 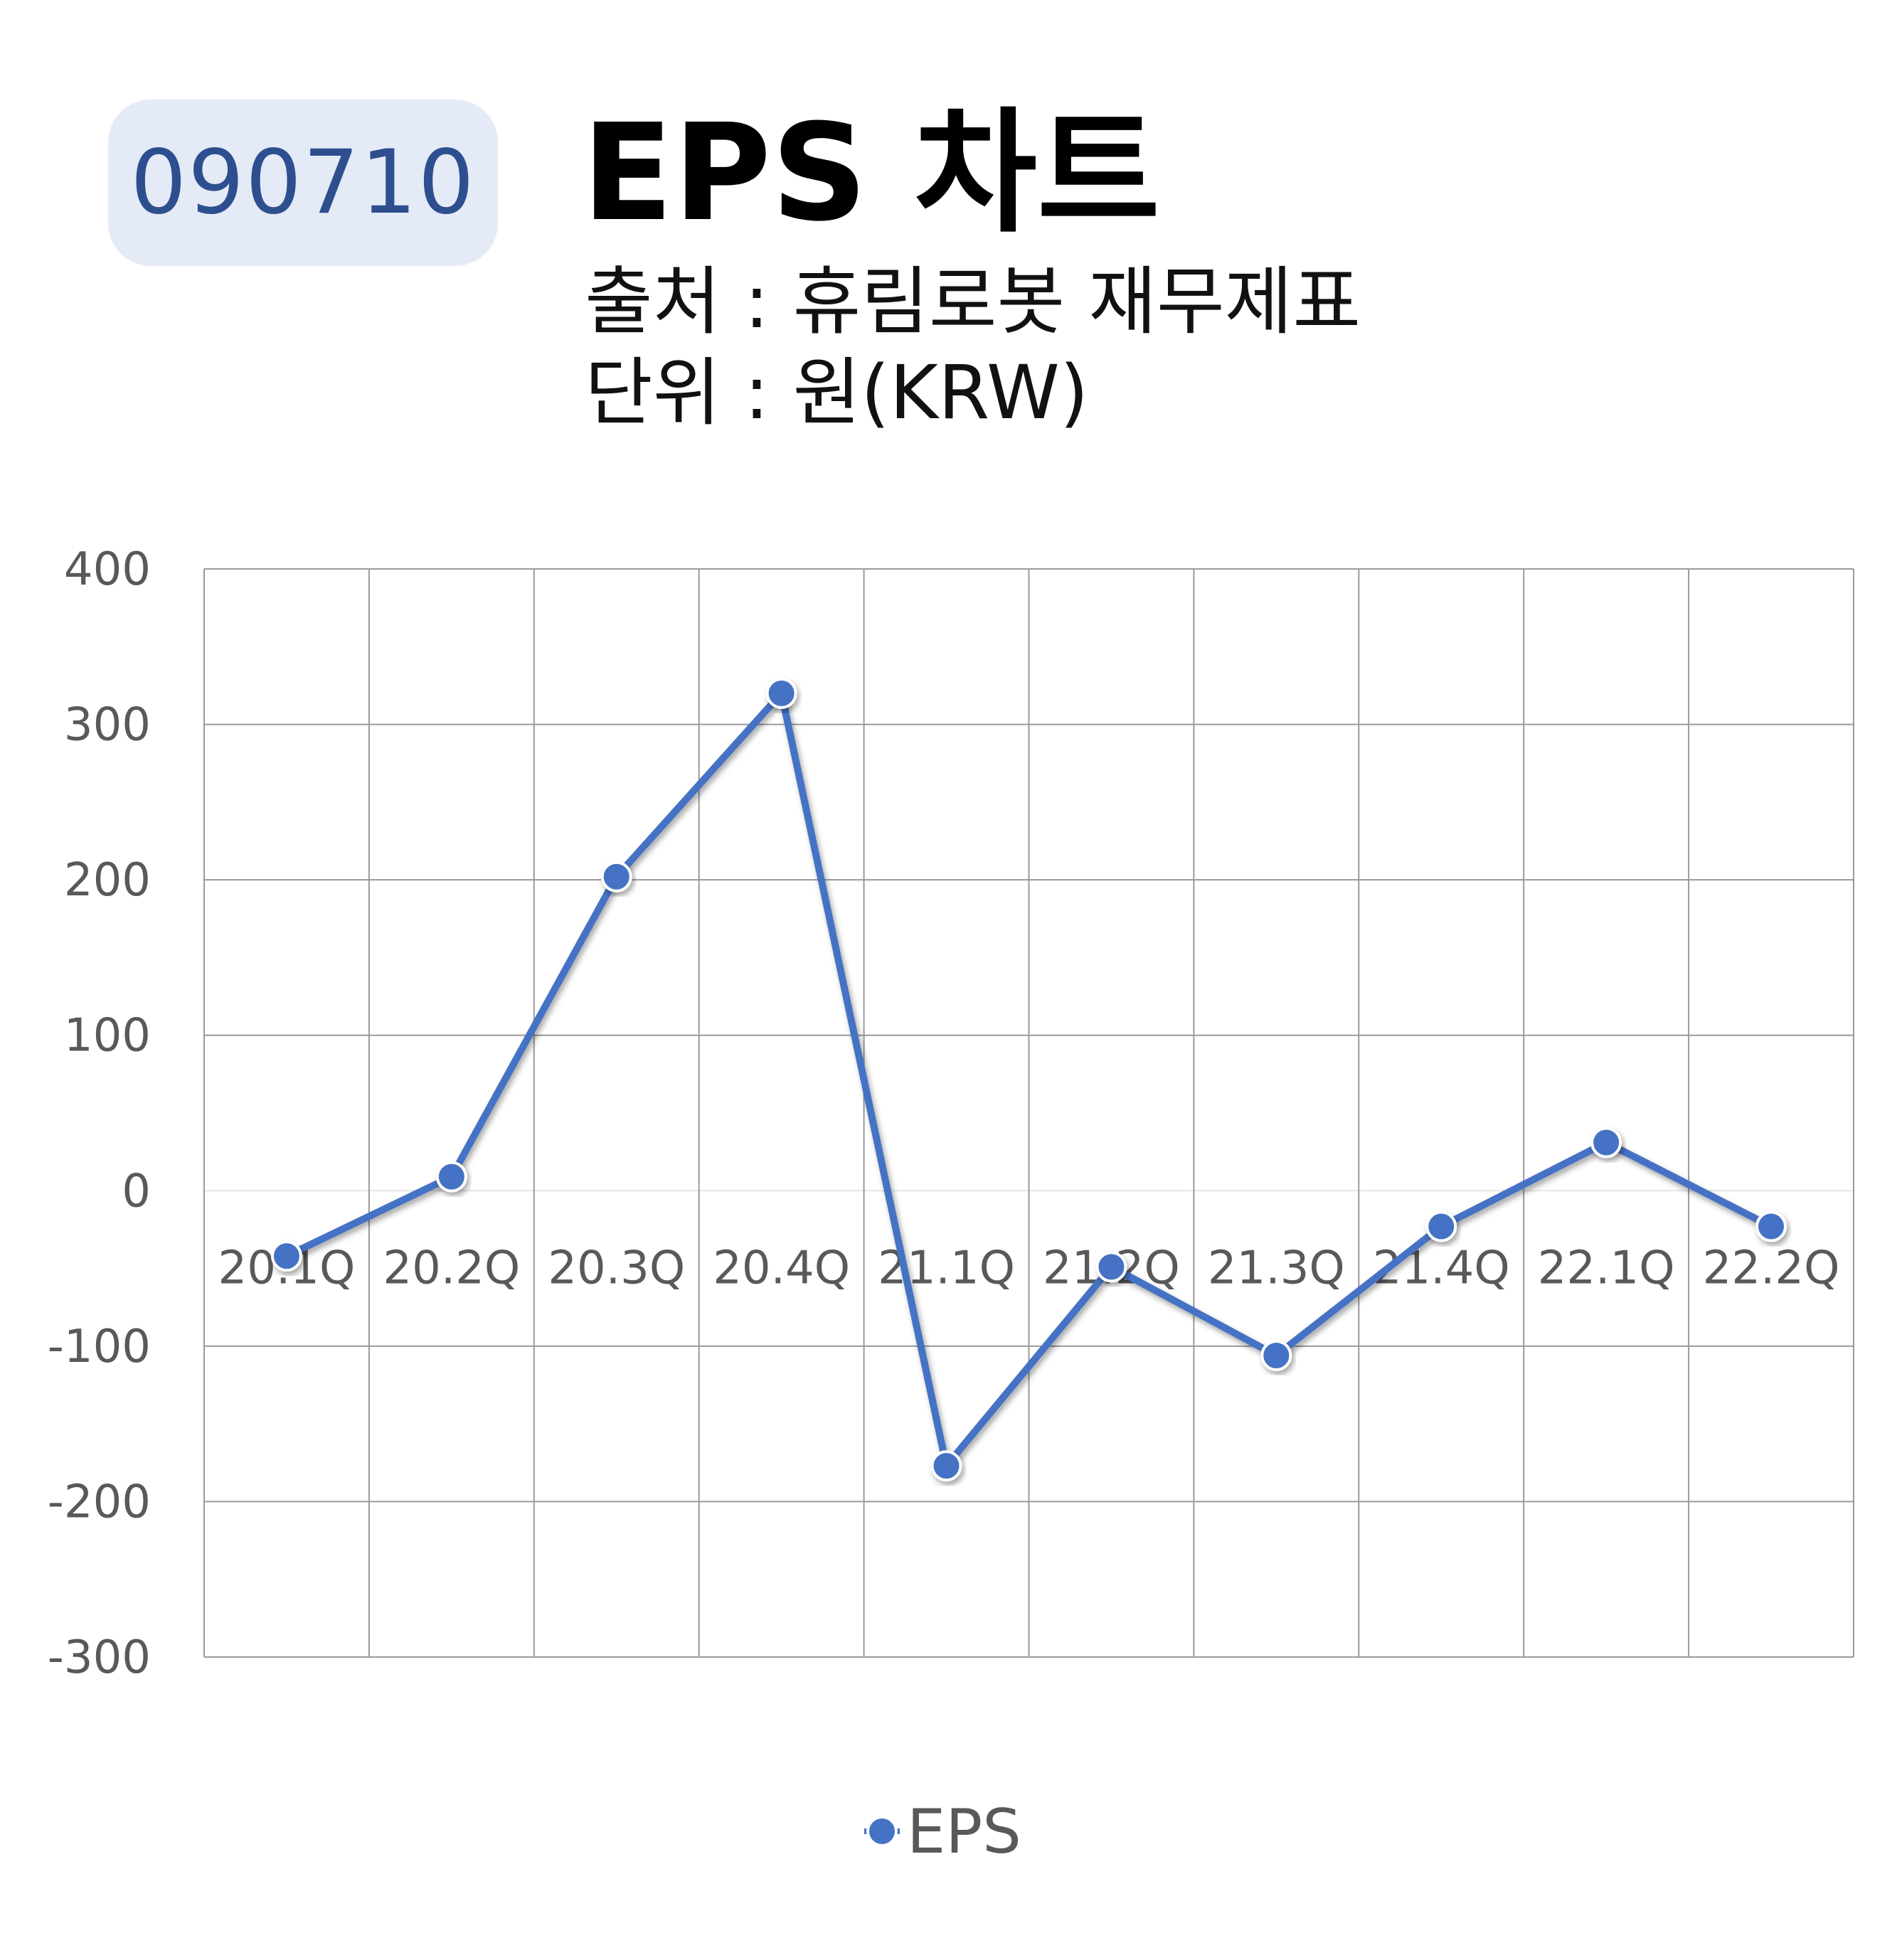 I want to click on x-tick-label: 20.3Q, so click(x=616, y=1268).